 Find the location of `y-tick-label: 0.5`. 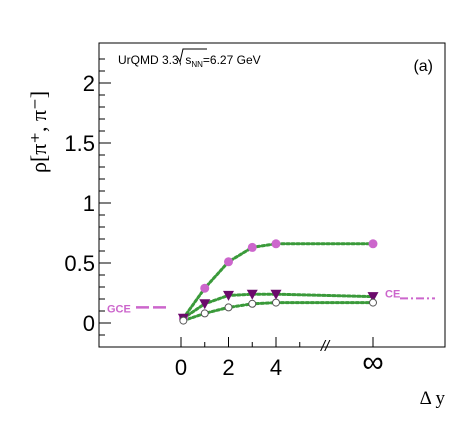

y-tick-label: 0.5 is located at coordinates (79, 263).